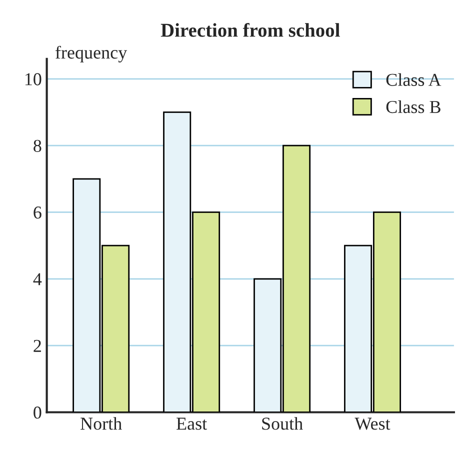  Describe the element at coordinates (37, 346) in the screenshot. I see `y-tick-label: 2` at that location.